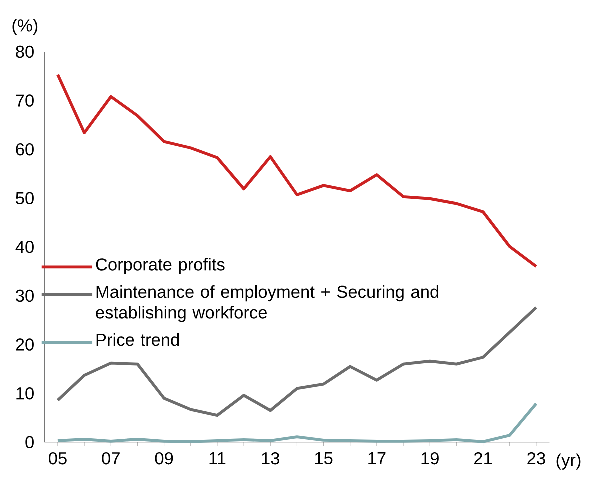  Describe the element at coordinates (164, 458) in the screenshot. I see `x-tick-label: 09` at that location.